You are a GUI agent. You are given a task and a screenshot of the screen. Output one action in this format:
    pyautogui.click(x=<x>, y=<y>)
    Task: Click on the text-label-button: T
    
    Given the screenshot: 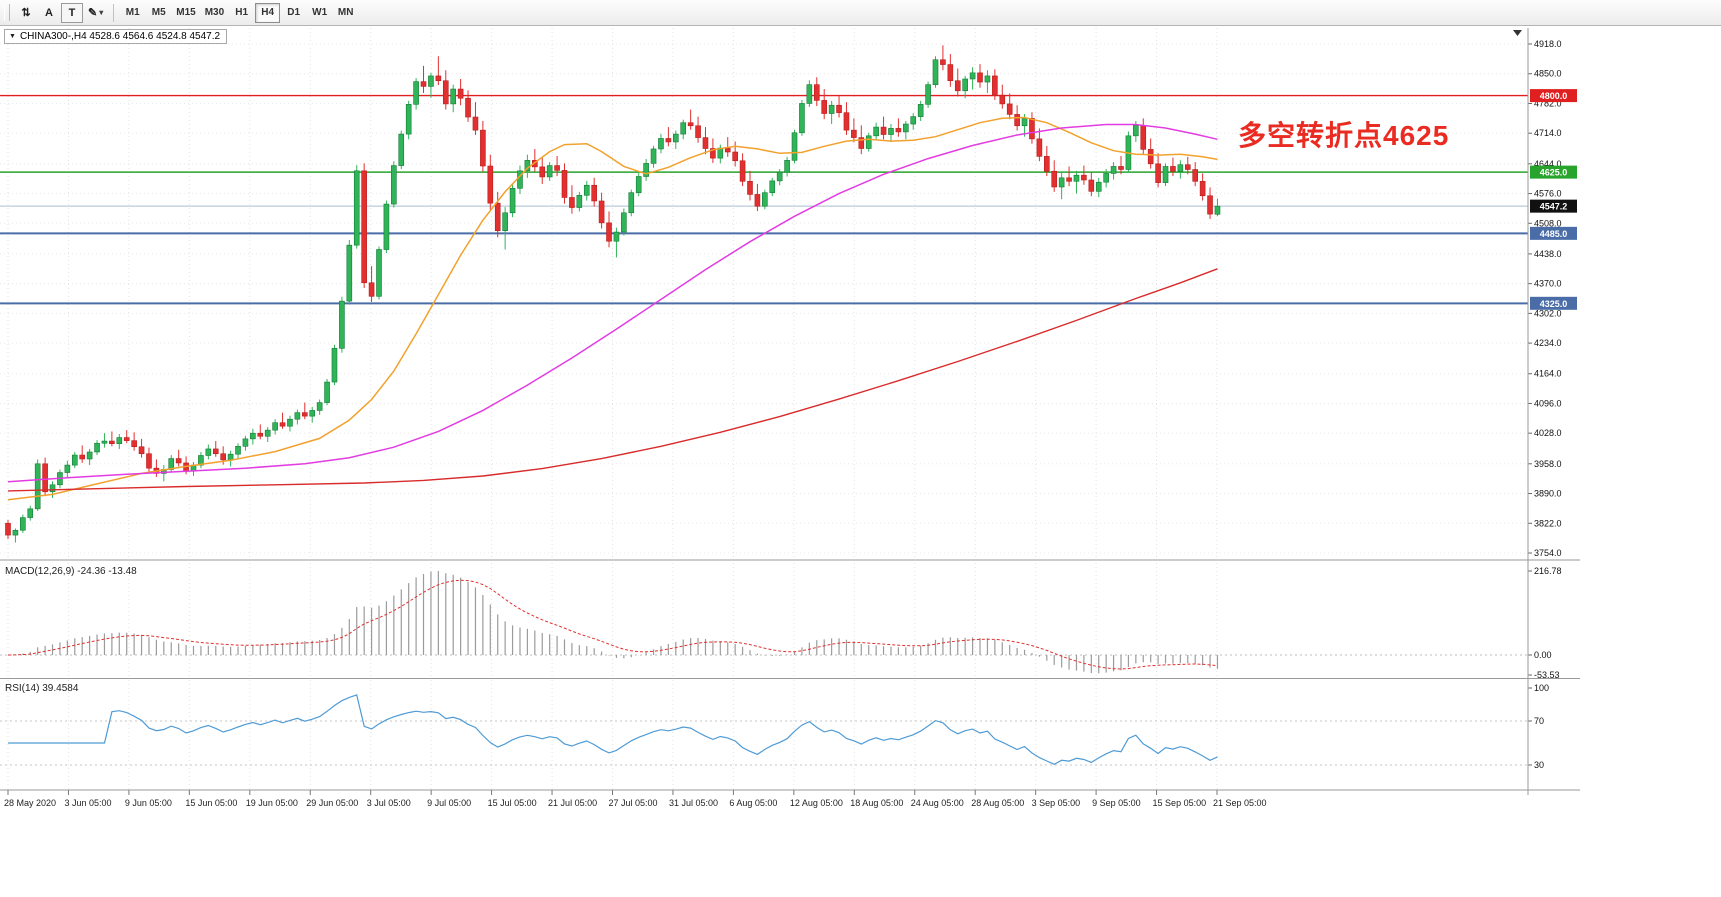 What is the action you would take?
    pyautogui.click(x=72, y=12)
    